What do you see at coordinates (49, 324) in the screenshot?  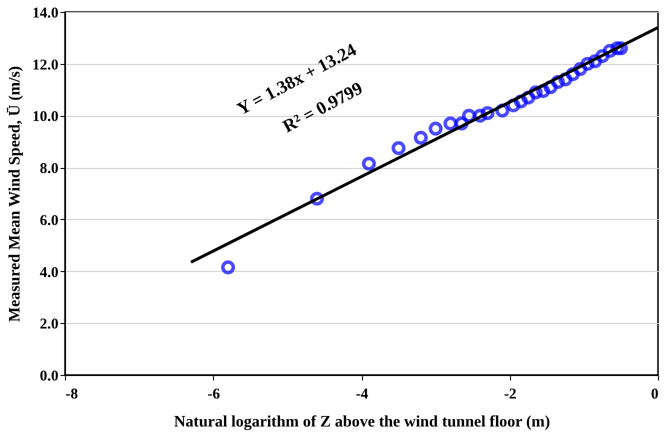 I see `y-tick-label: 2.0` at bounding box center [49, 324].